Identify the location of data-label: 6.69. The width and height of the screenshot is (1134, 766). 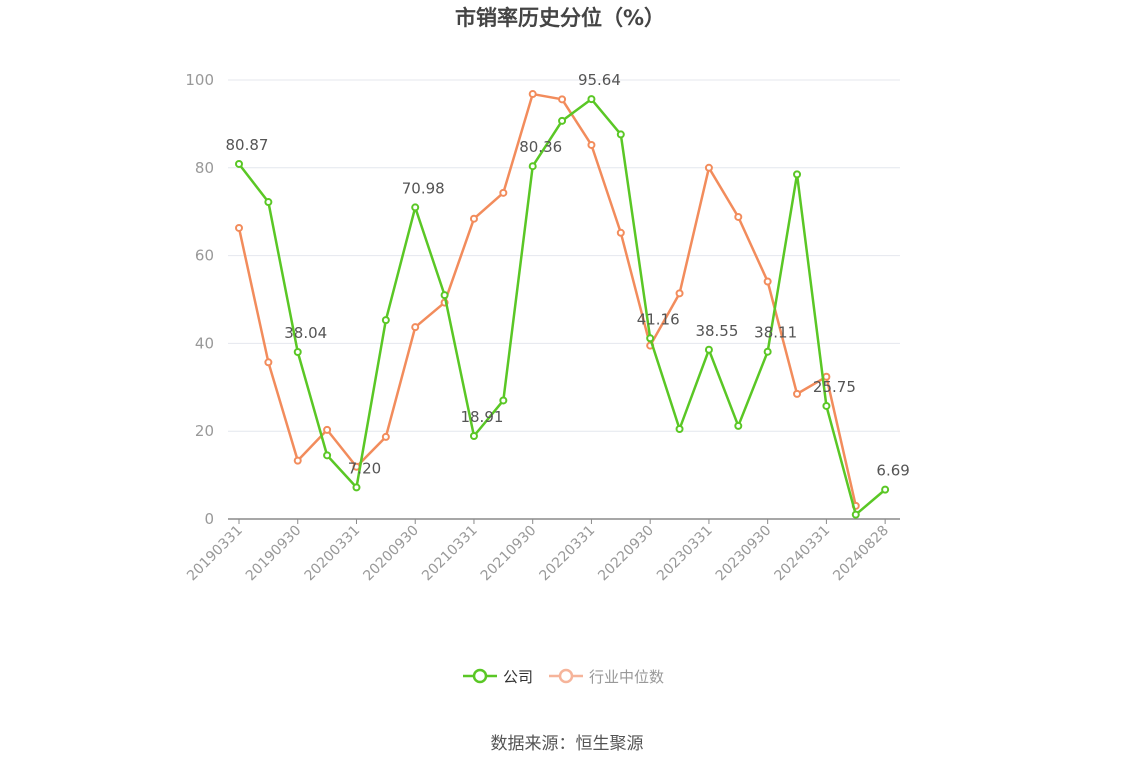
(892, 471).